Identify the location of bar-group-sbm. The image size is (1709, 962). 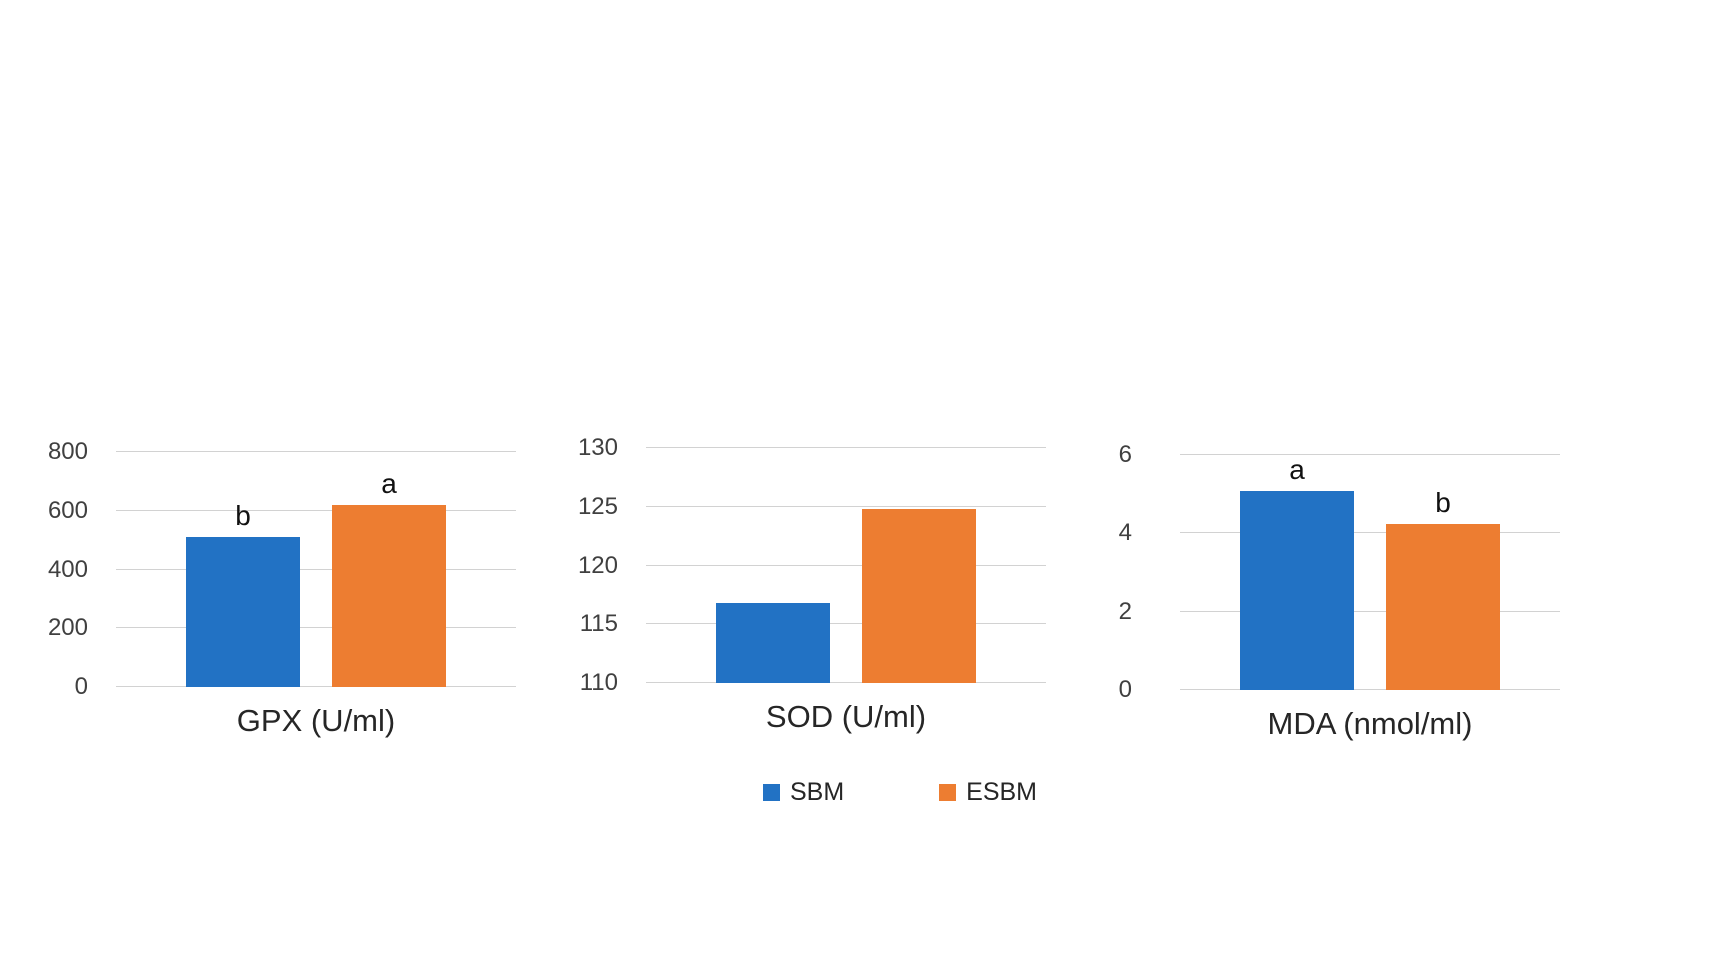
(773, 565).